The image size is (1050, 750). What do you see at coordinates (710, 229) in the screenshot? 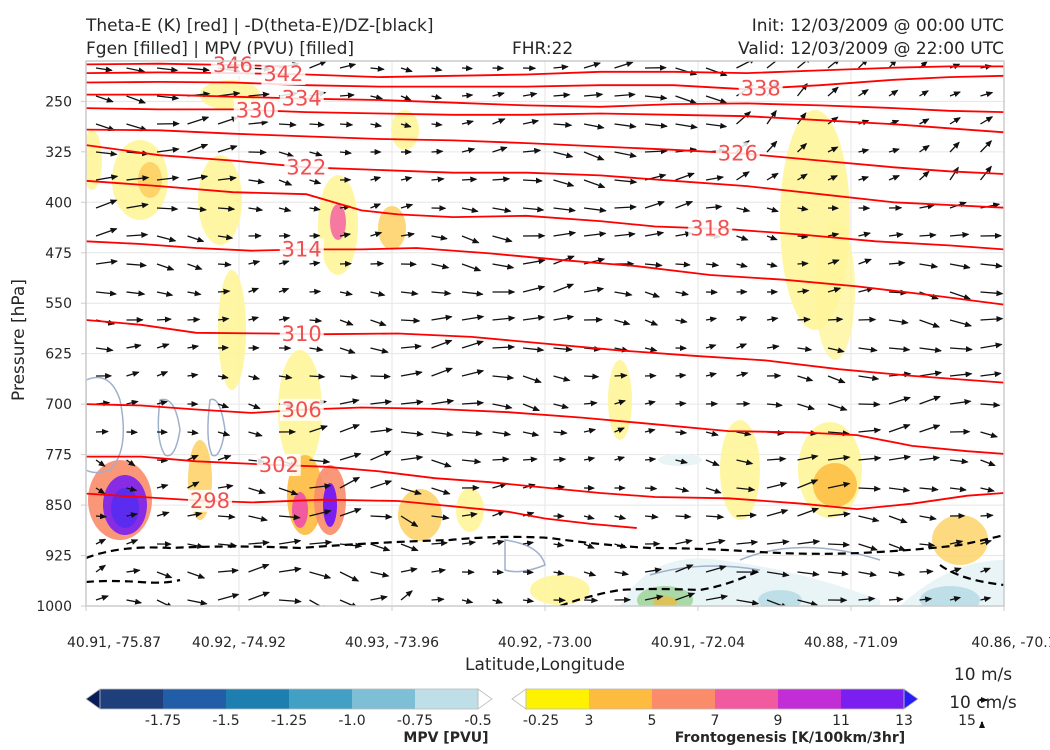
I see `theta-e-label-318: 318` at bounding box center [710, 229].